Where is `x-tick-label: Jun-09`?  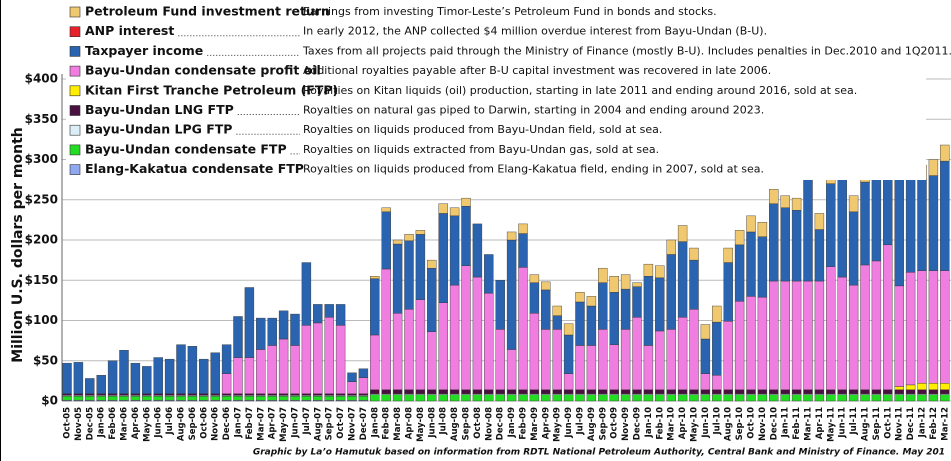
x-tick-label: Jun-09 is located at coordinates (569, 423).